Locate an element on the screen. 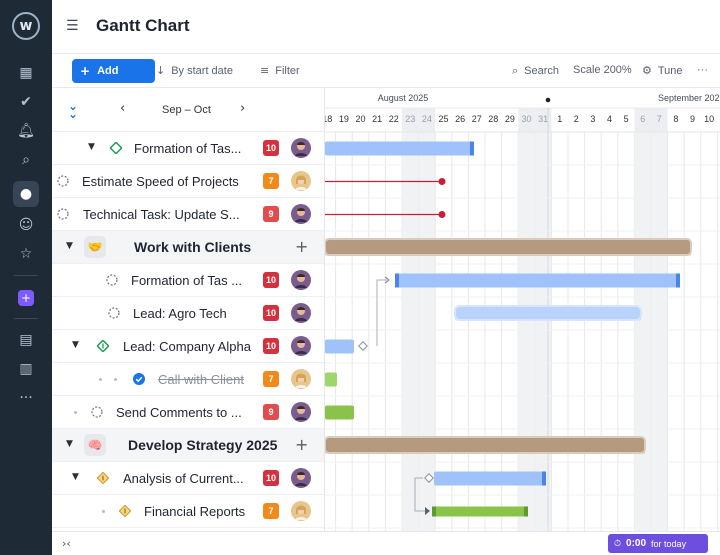  filter-icon: ≡ is located at coordinates (265, 70).